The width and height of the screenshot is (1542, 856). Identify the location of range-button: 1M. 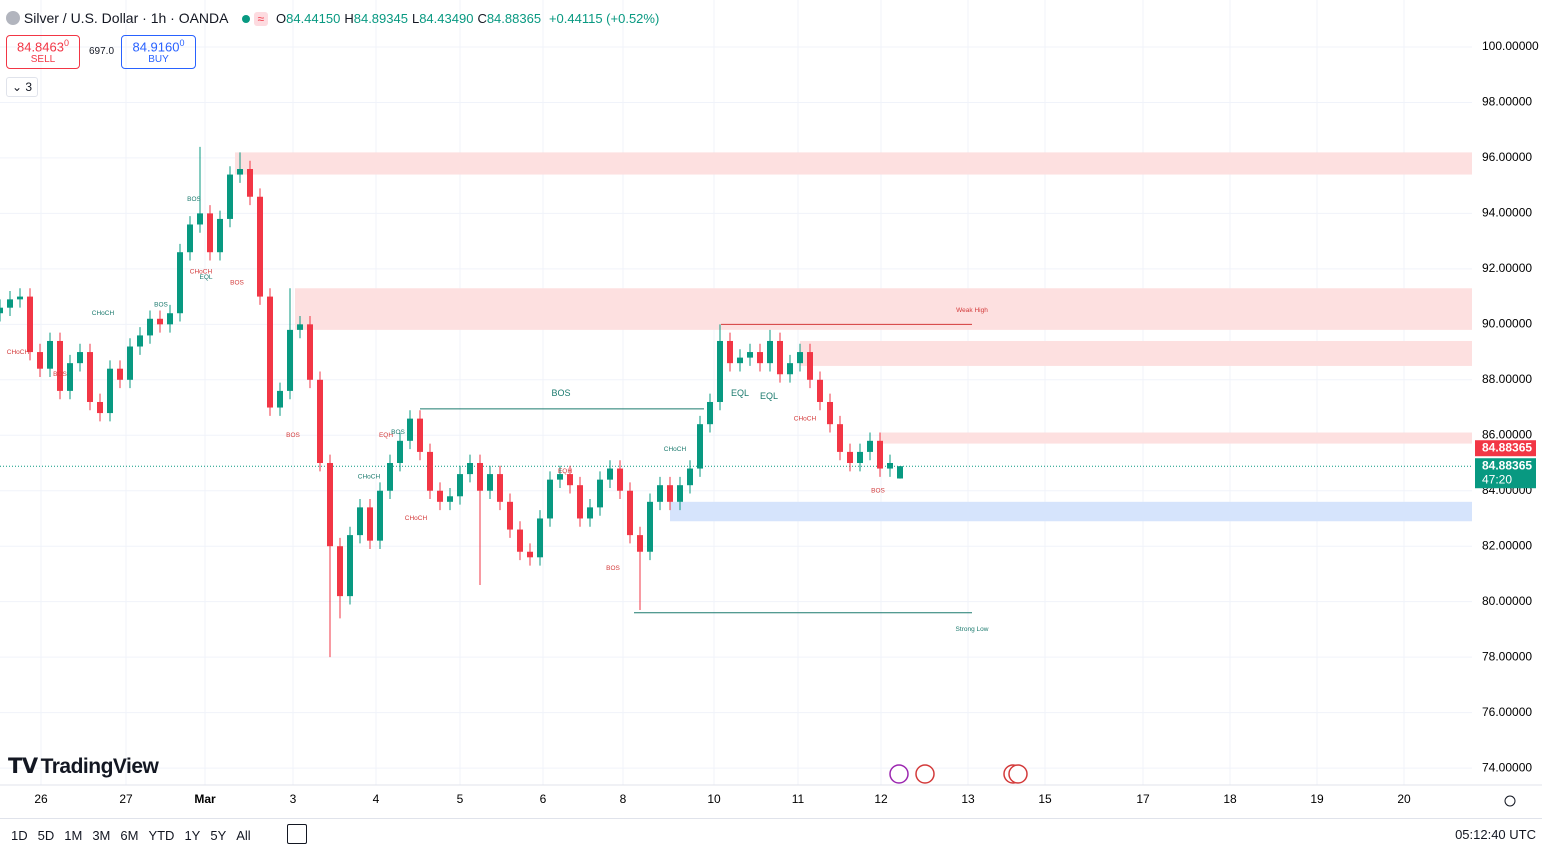
(73, 835).